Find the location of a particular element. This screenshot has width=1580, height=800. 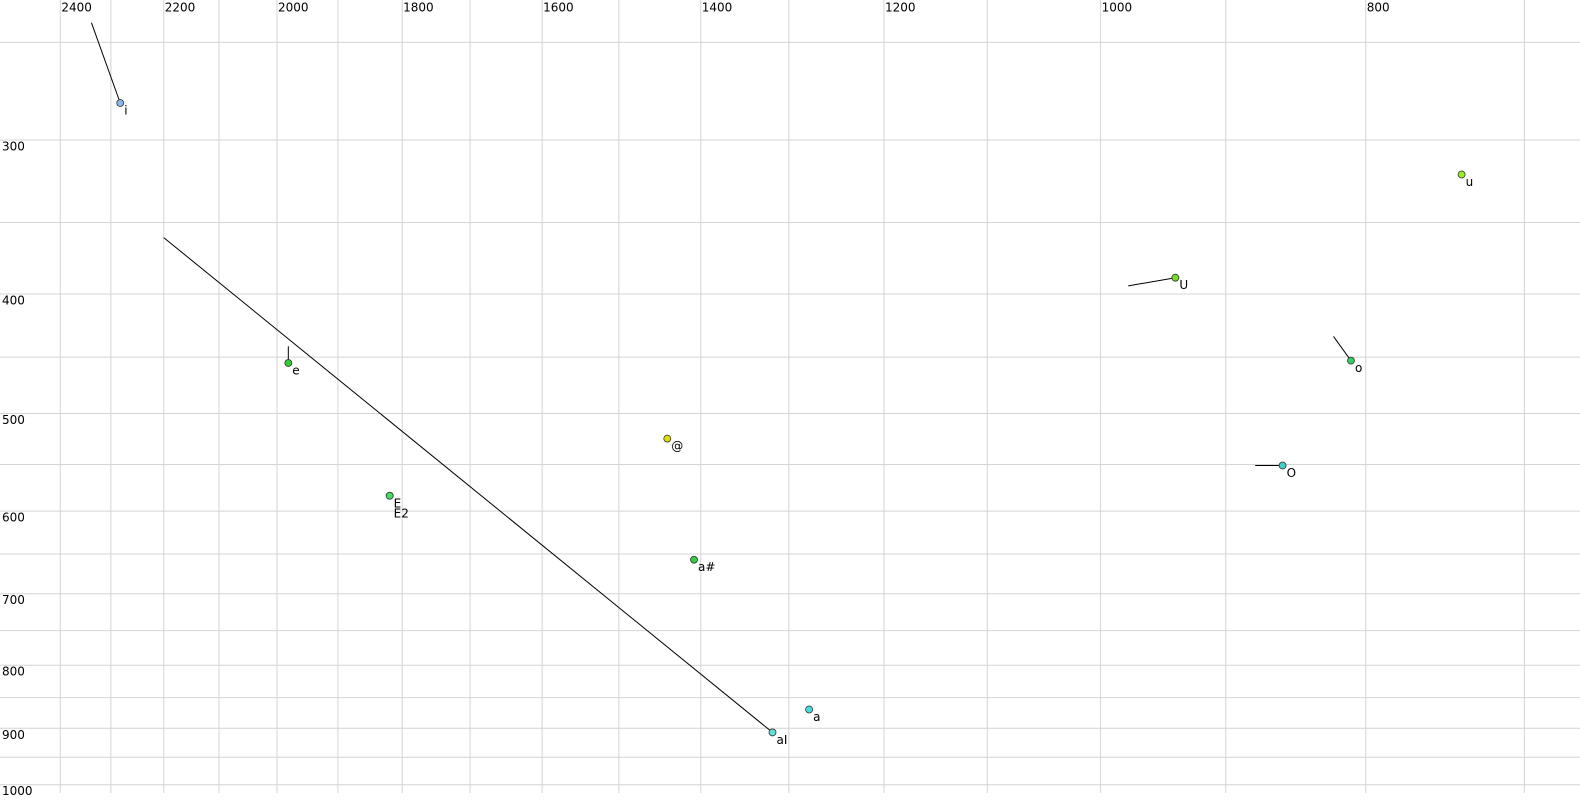

y-tick-label: 800 is located at coordinates (13, 672).